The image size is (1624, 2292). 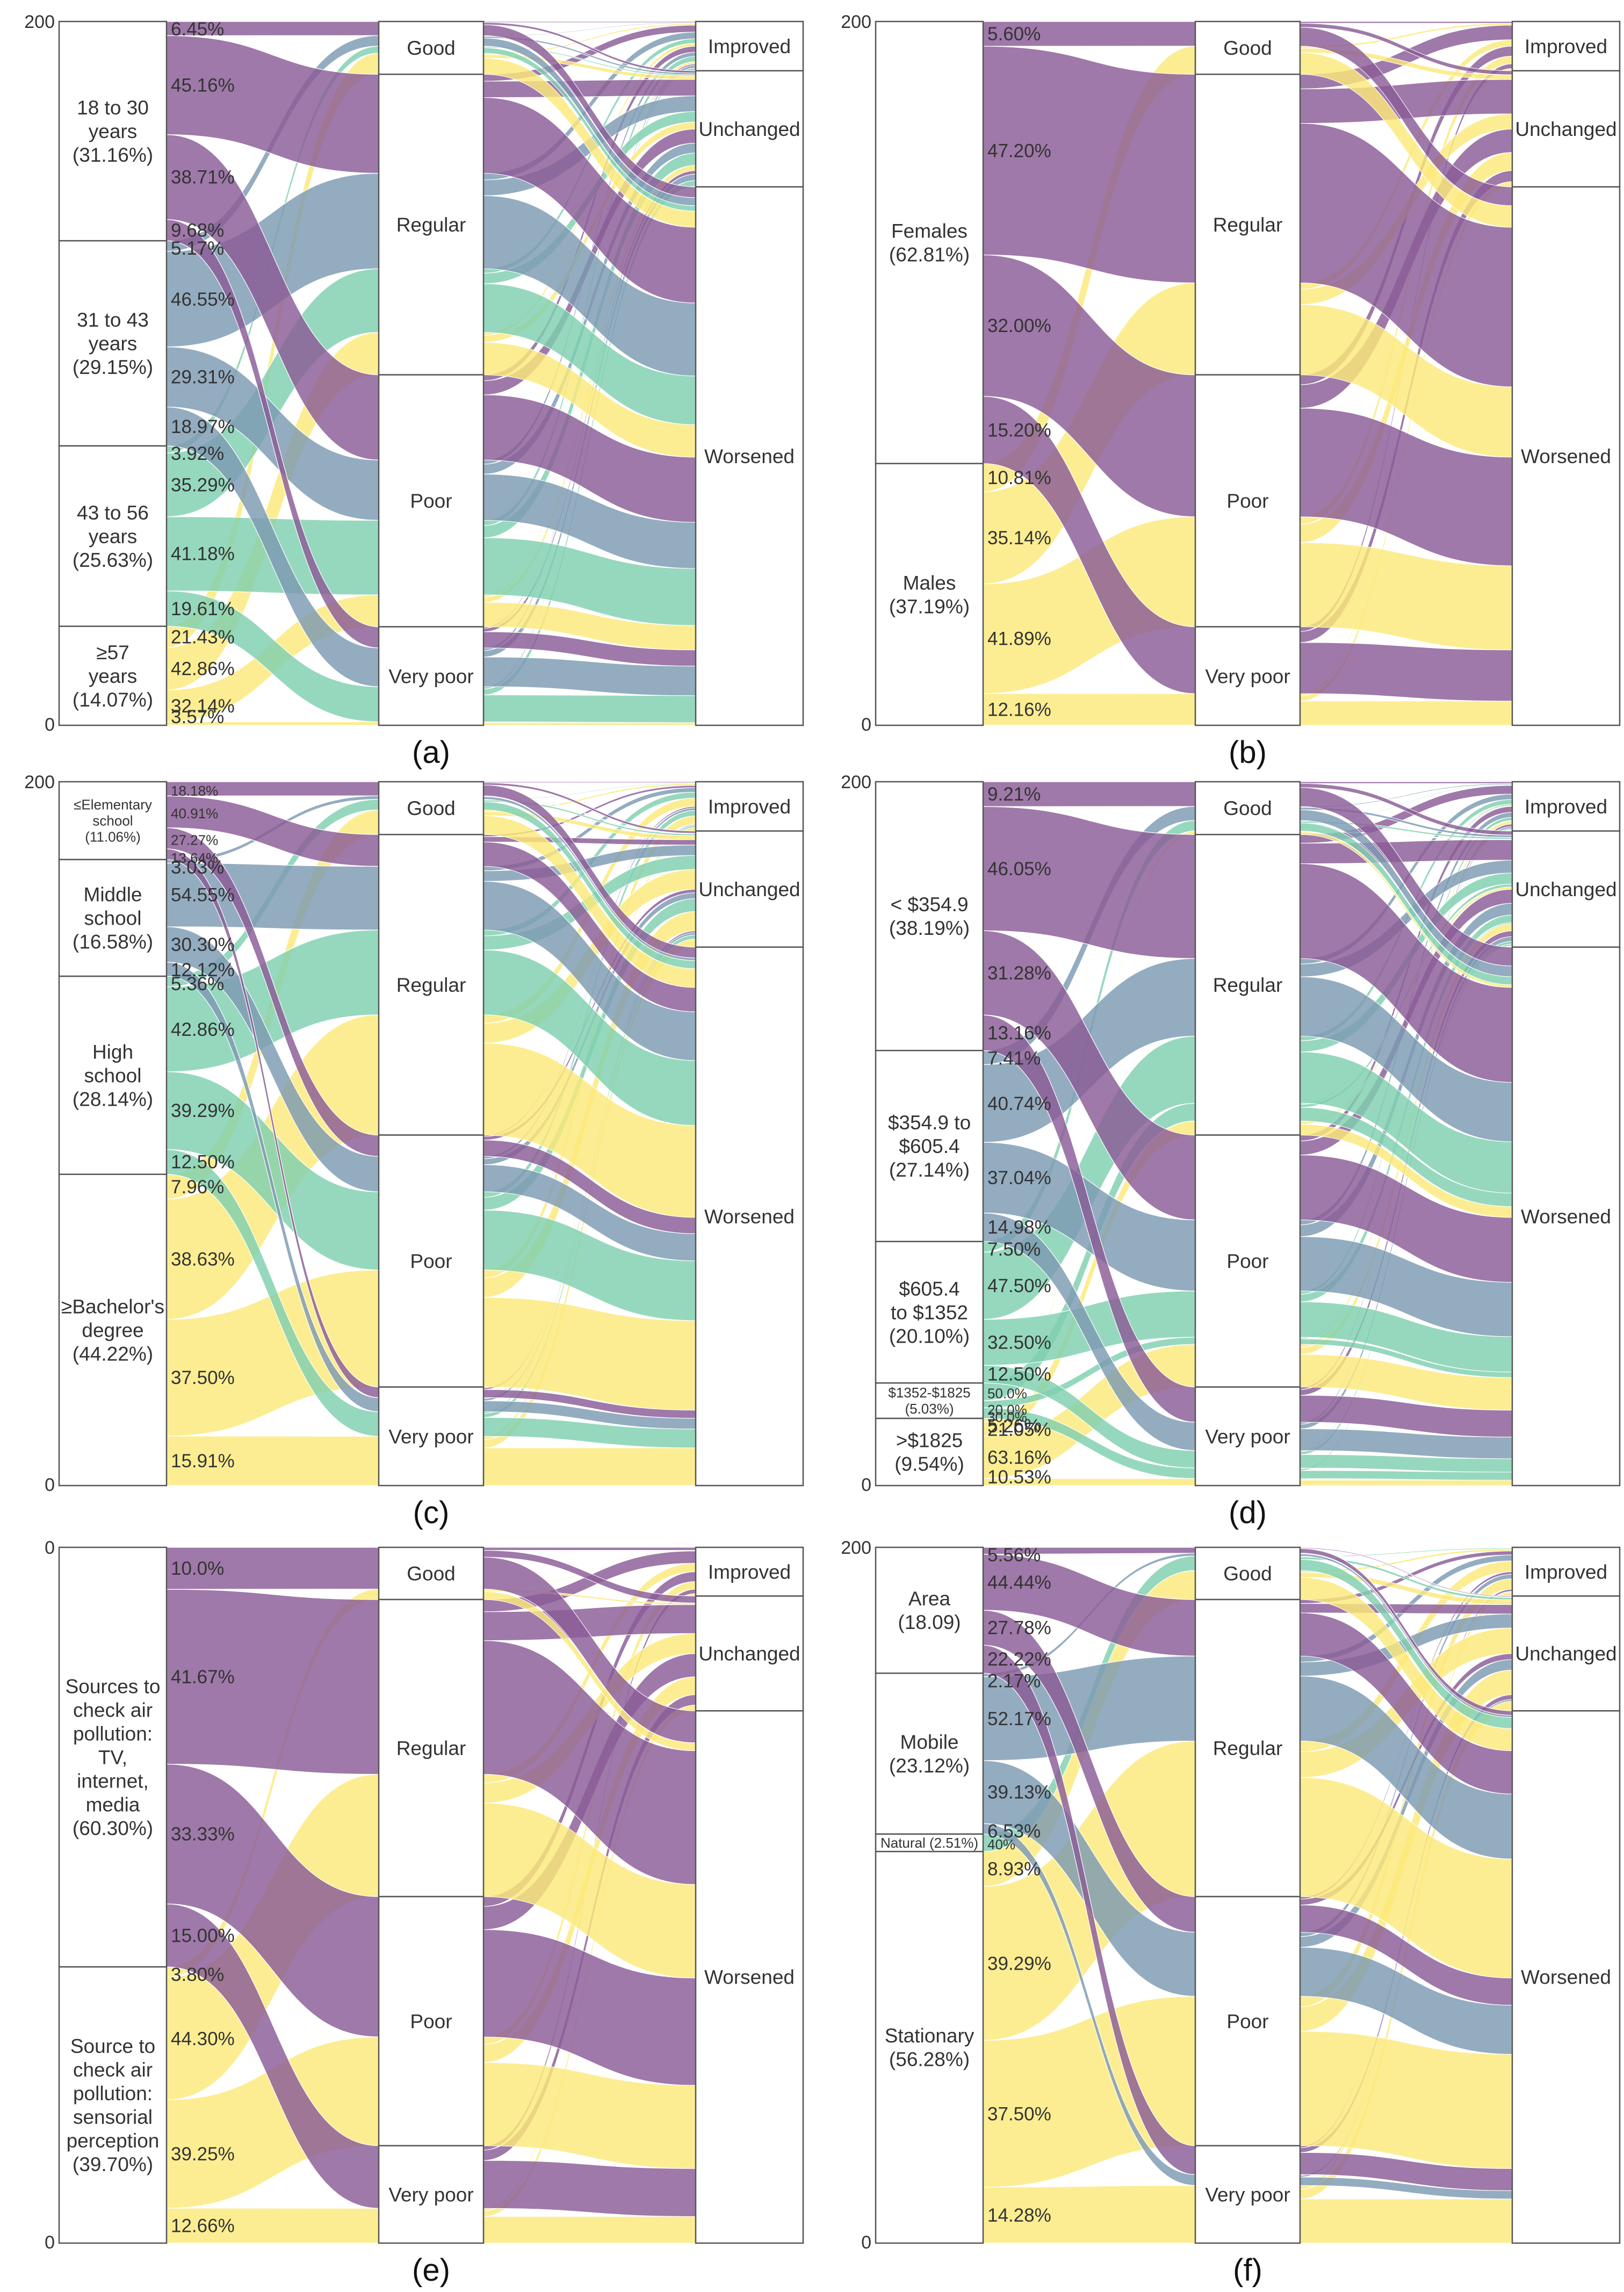 I want to click on category-label-line: (39.70%), so click(x=113, y=2164).